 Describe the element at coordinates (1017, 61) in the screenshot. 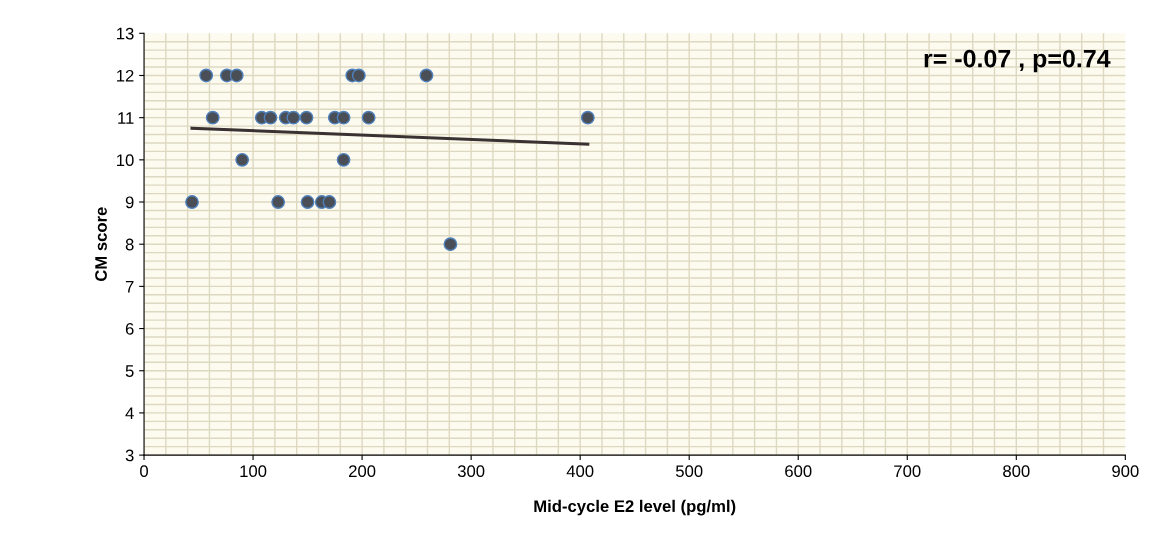

I see `annotation: r= -0.07 , p=0.74` at that location.